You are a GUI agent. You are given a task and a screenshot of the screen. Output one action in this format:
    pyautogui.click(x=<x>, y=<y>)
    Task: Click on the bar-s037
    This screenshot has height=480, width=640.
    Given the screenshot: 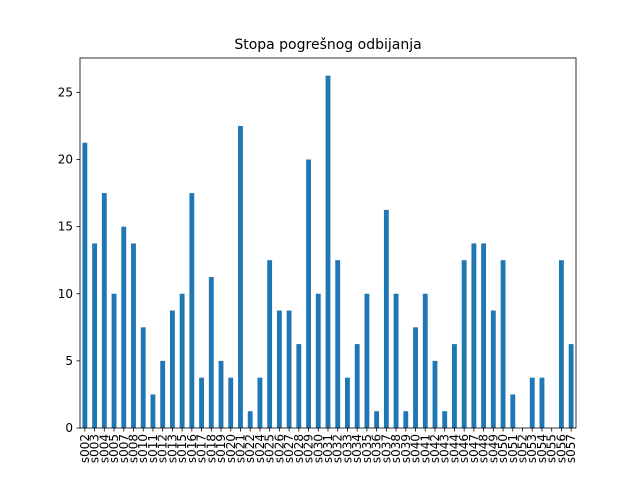 What is the action you would take?
    pyautogui.click(x=386, y=318)
    